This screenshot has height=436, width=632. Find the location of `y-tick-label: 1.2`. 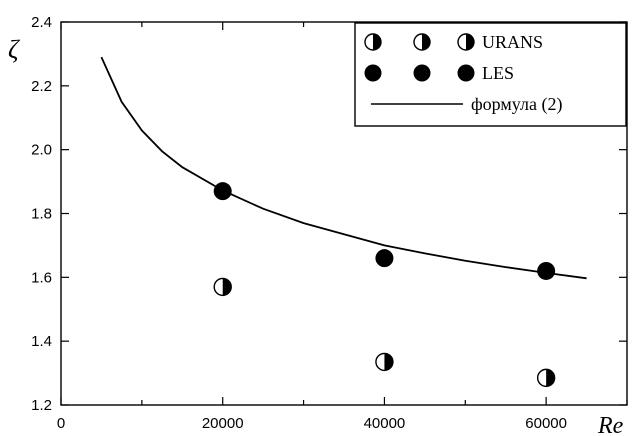

y-tick-label: 1.2 is located at coordinates (41, 405).